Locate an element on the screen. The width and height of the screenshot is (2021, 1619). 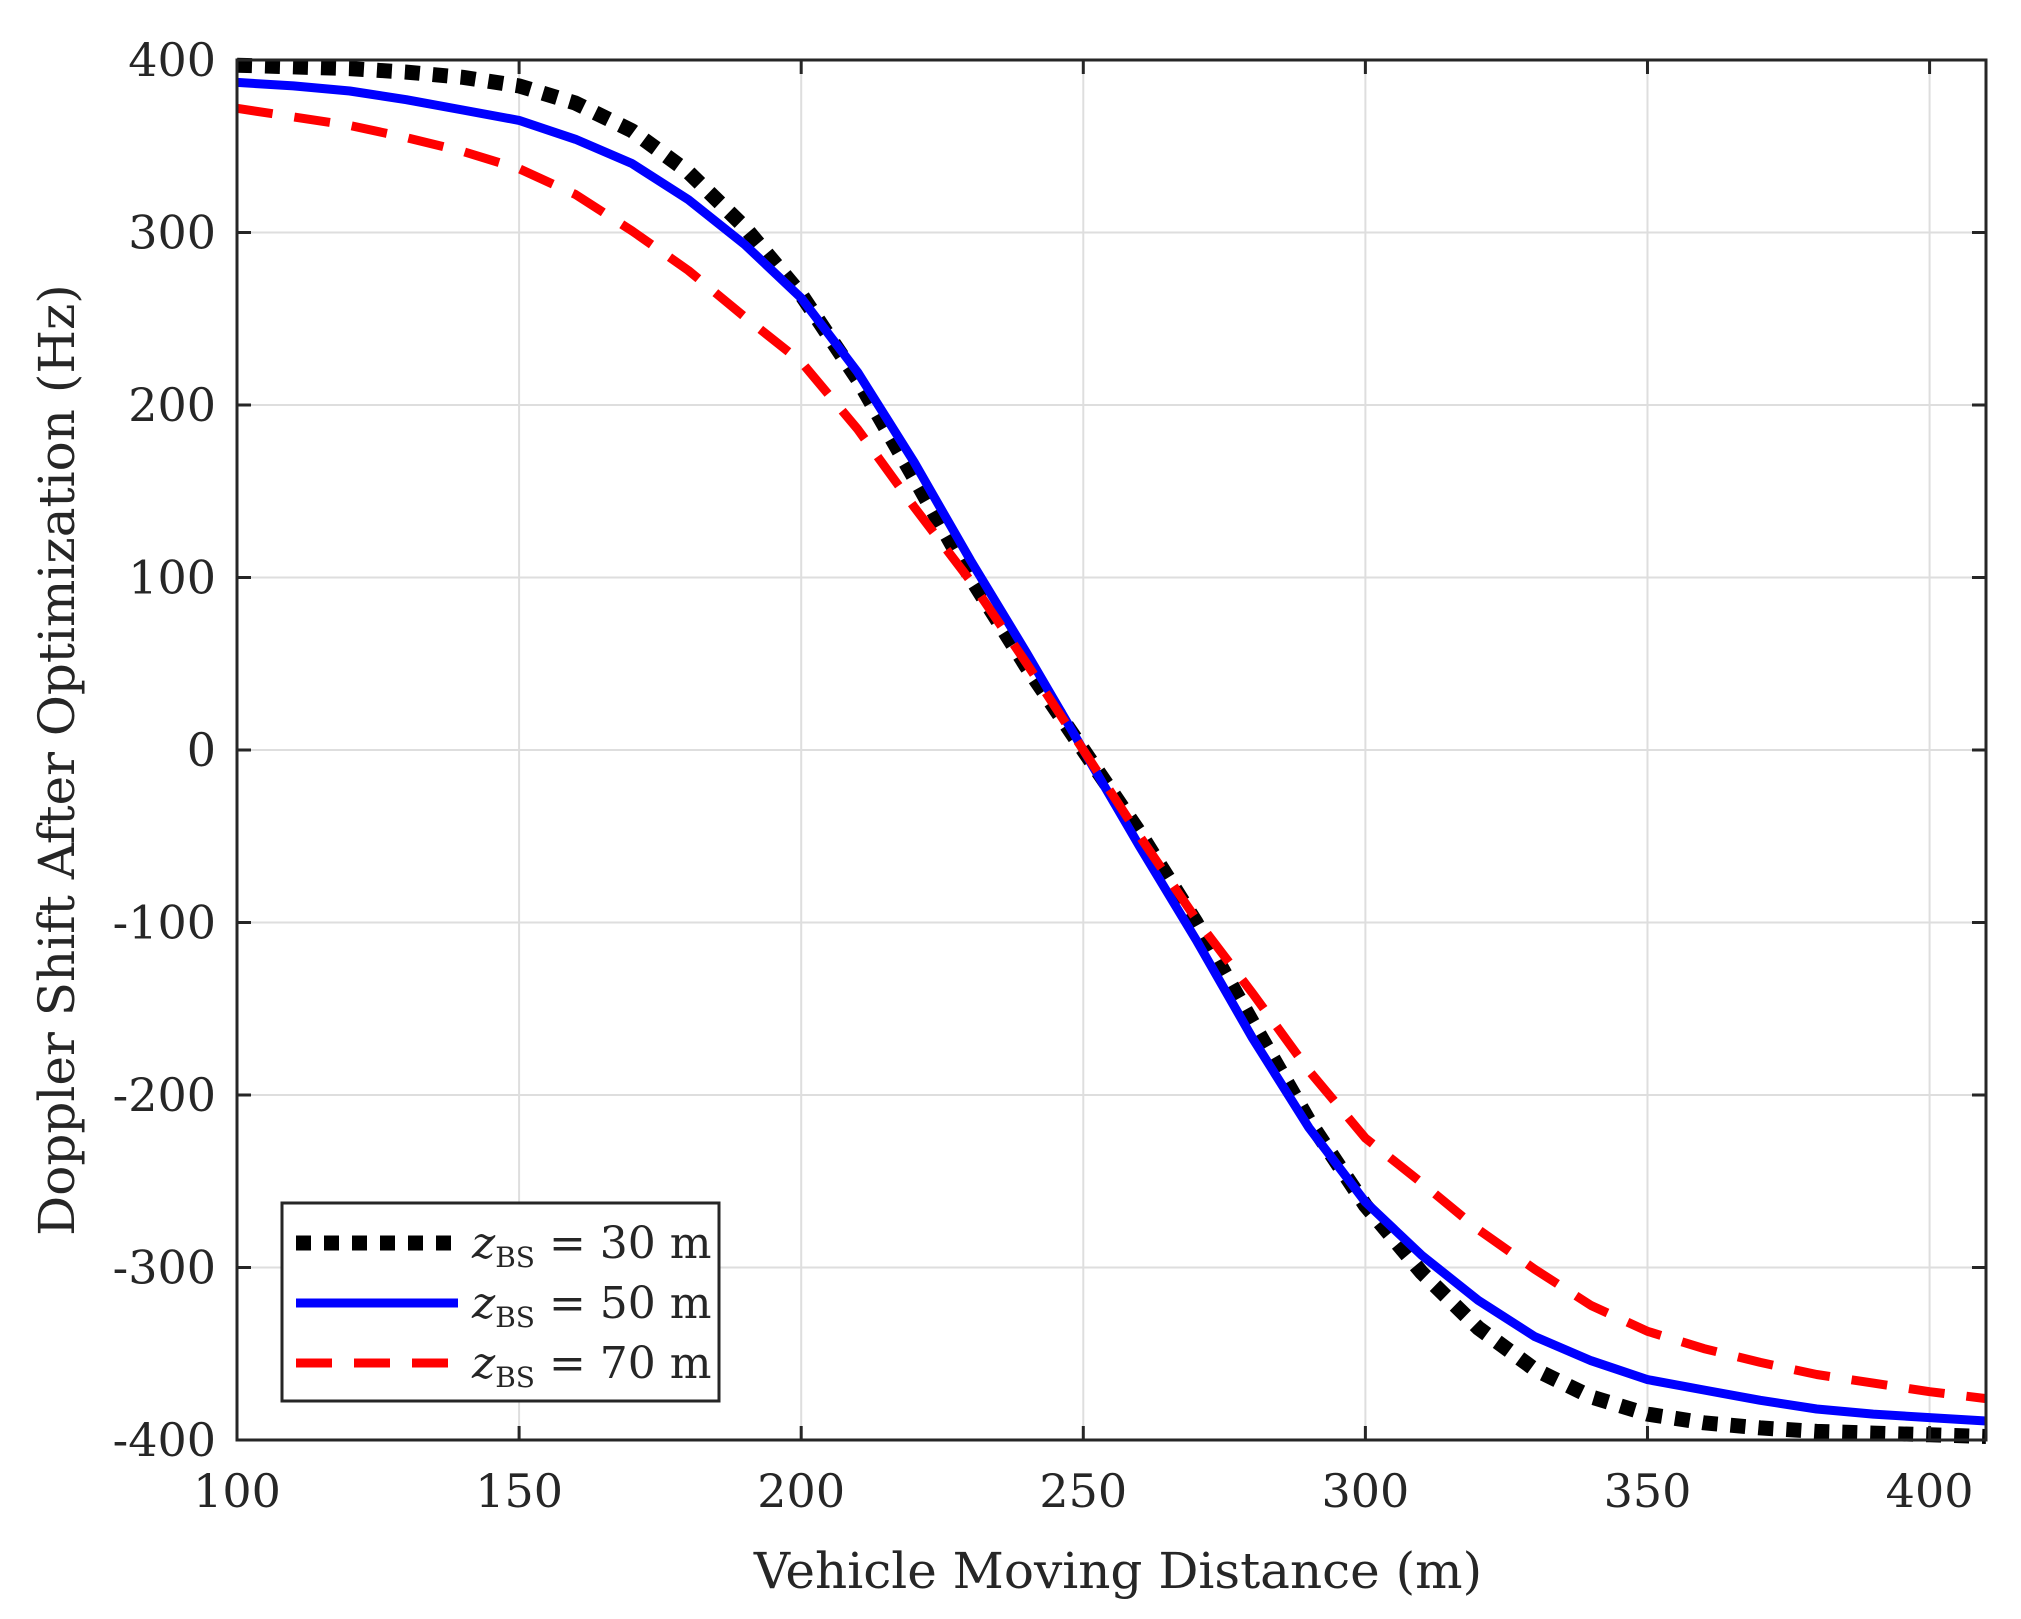
x-tick-label: 400 is located at coordinates (1930, 1491).